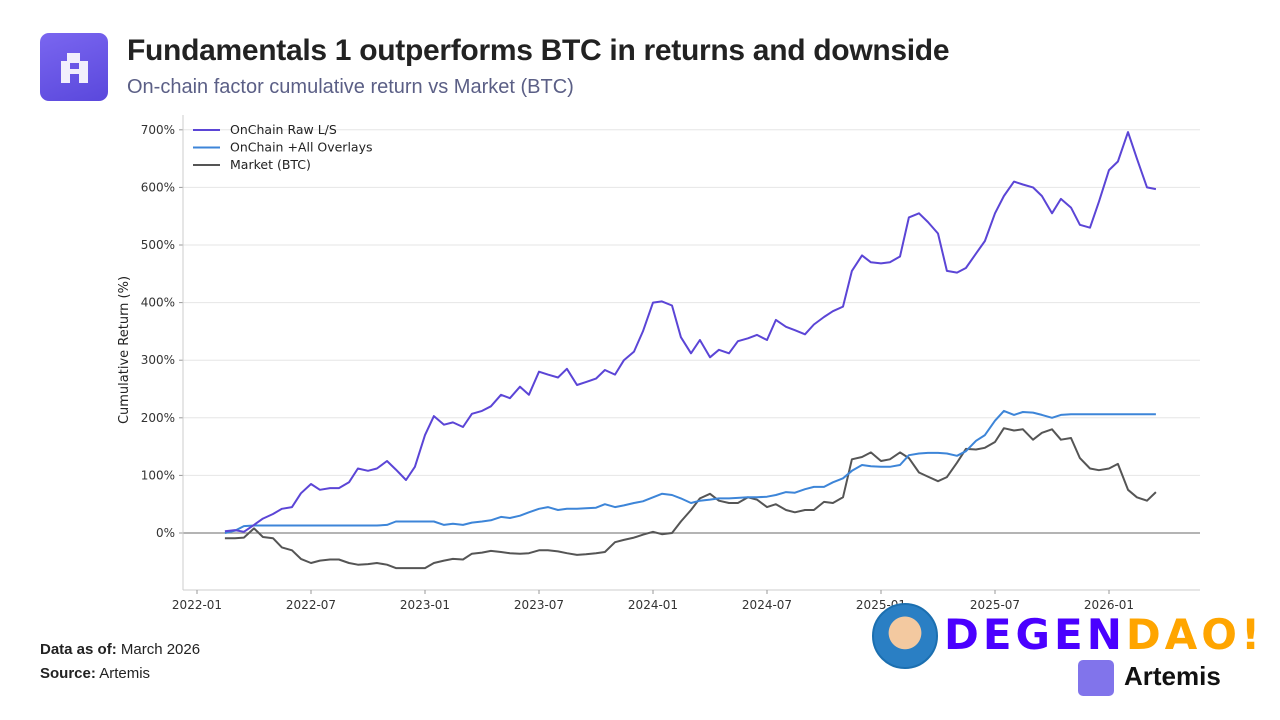 Image resolution: width=1280 pixels, height=720 pixels. I want to click on watermark-degen: DEGEN, so click(1035, 634).